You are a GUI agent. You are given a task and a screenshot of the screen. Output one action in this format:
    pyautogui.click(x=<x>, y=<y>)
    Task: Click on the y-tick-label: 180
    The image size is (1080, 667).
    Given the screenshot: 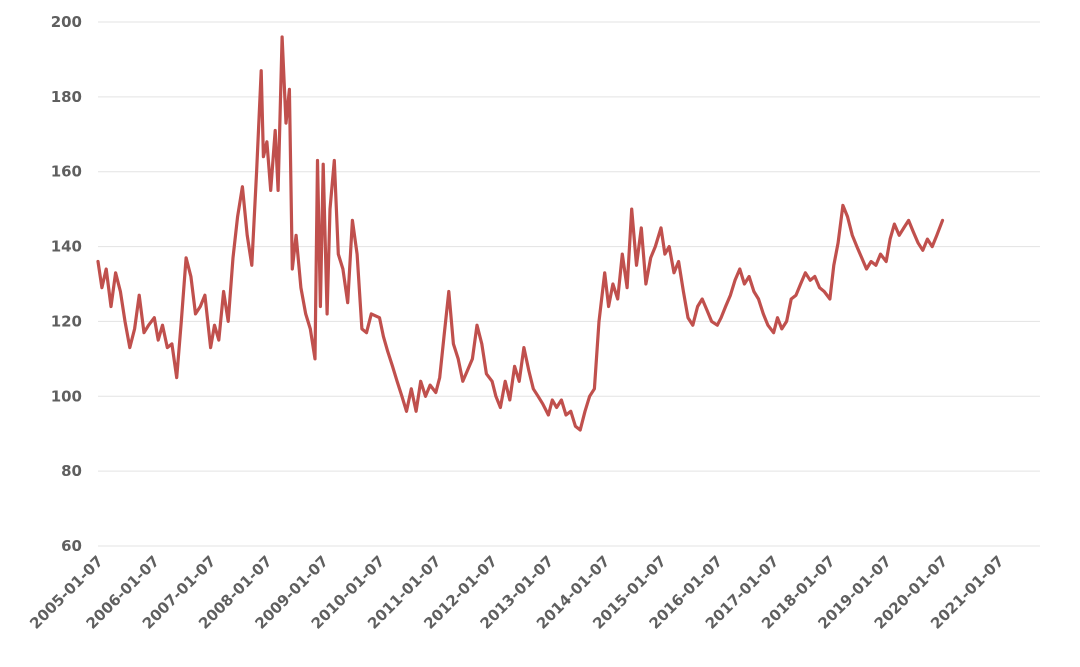 What is the action you would take?
    pyautogui.click(x=66, y=97)
    